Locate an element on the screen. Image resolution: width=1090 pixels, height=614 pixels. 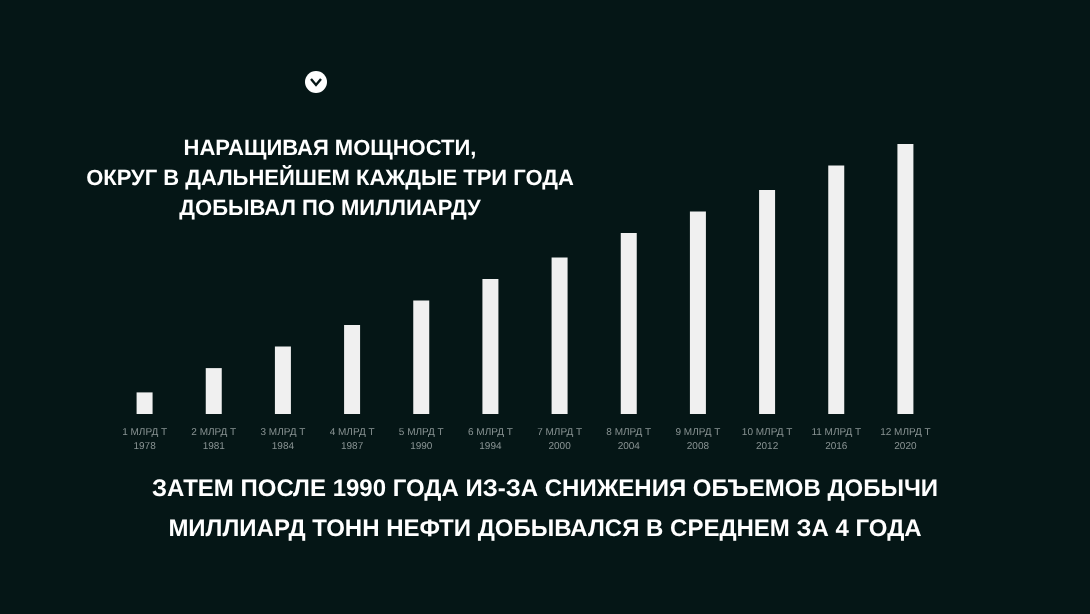
text: МИЛЛИАРД ТОНН НЕФТИ ДОБЫВАЛСЯ В СРЕДНЕМ ЗА 4 ГОДА is located at coordinates (545, 528).